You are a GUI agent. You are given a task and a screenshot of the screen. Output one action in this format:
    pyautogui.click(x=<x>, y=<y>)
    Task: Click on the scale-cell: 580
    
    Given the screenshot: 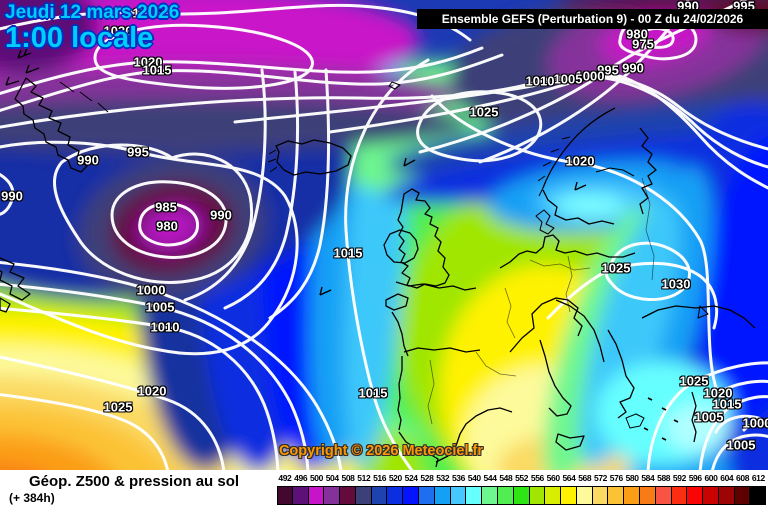 What is the action you would take?
    pyautogui.click(x=631, y=491)
    